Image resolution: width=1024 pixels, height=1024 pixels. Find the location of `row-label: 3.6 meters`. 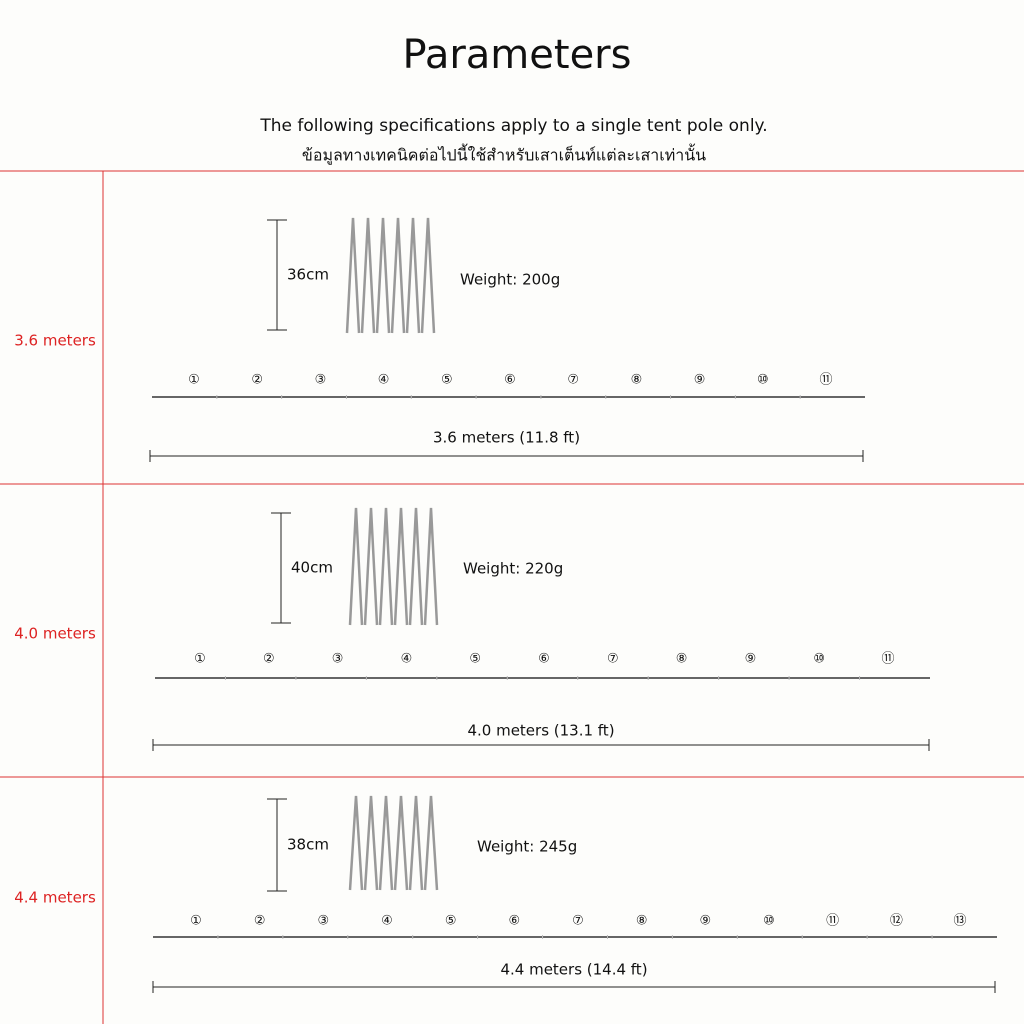

row-label: 3.6 meters is located at coordinates (55, 341).